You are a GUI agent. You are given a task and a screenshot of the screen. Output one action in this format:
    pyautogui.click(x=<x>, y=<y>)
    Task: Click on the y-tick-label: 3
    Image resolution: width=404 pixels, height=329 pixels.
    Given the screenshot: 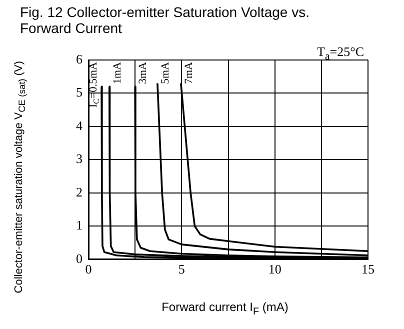 What is the action you would take?
    pyautogui.click(x=79, y=158)
    